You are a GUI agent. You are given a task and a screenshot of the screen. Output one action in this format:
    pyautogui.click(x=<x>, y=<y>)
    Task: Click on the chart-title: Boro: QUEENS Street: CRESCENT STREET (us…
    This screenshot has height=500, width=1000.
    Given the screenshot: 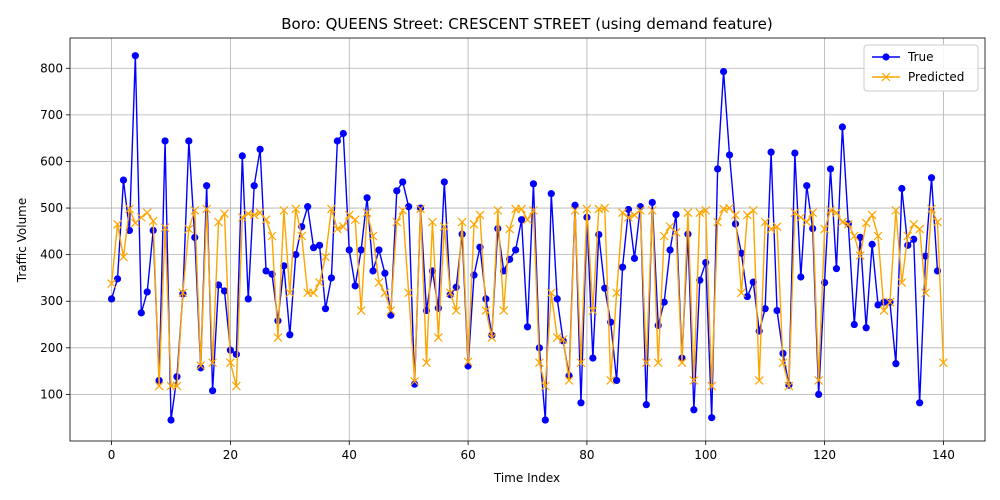 What is the action you would take?
    pyautogui.click(x=526, y=24)
    